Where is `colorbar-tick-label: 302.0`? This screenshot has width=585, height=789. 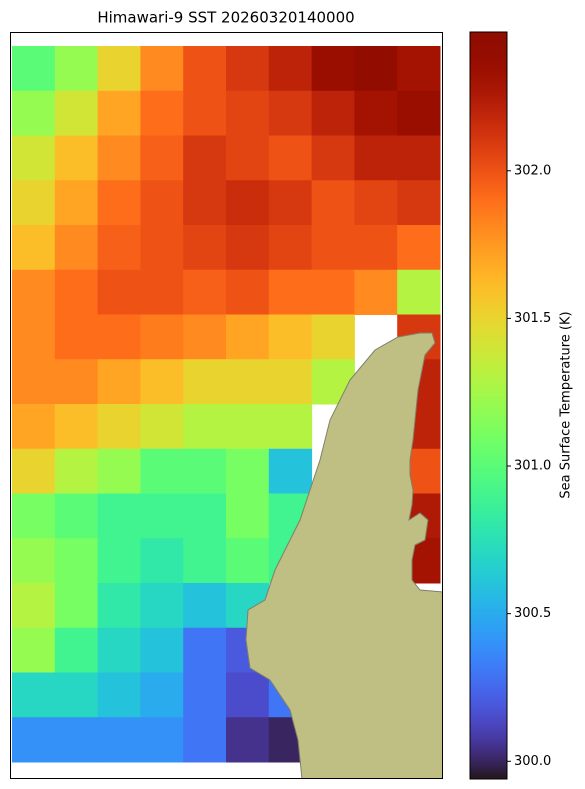
colorbar-tick-label: 302.0 is located at coordinates (532, 170).